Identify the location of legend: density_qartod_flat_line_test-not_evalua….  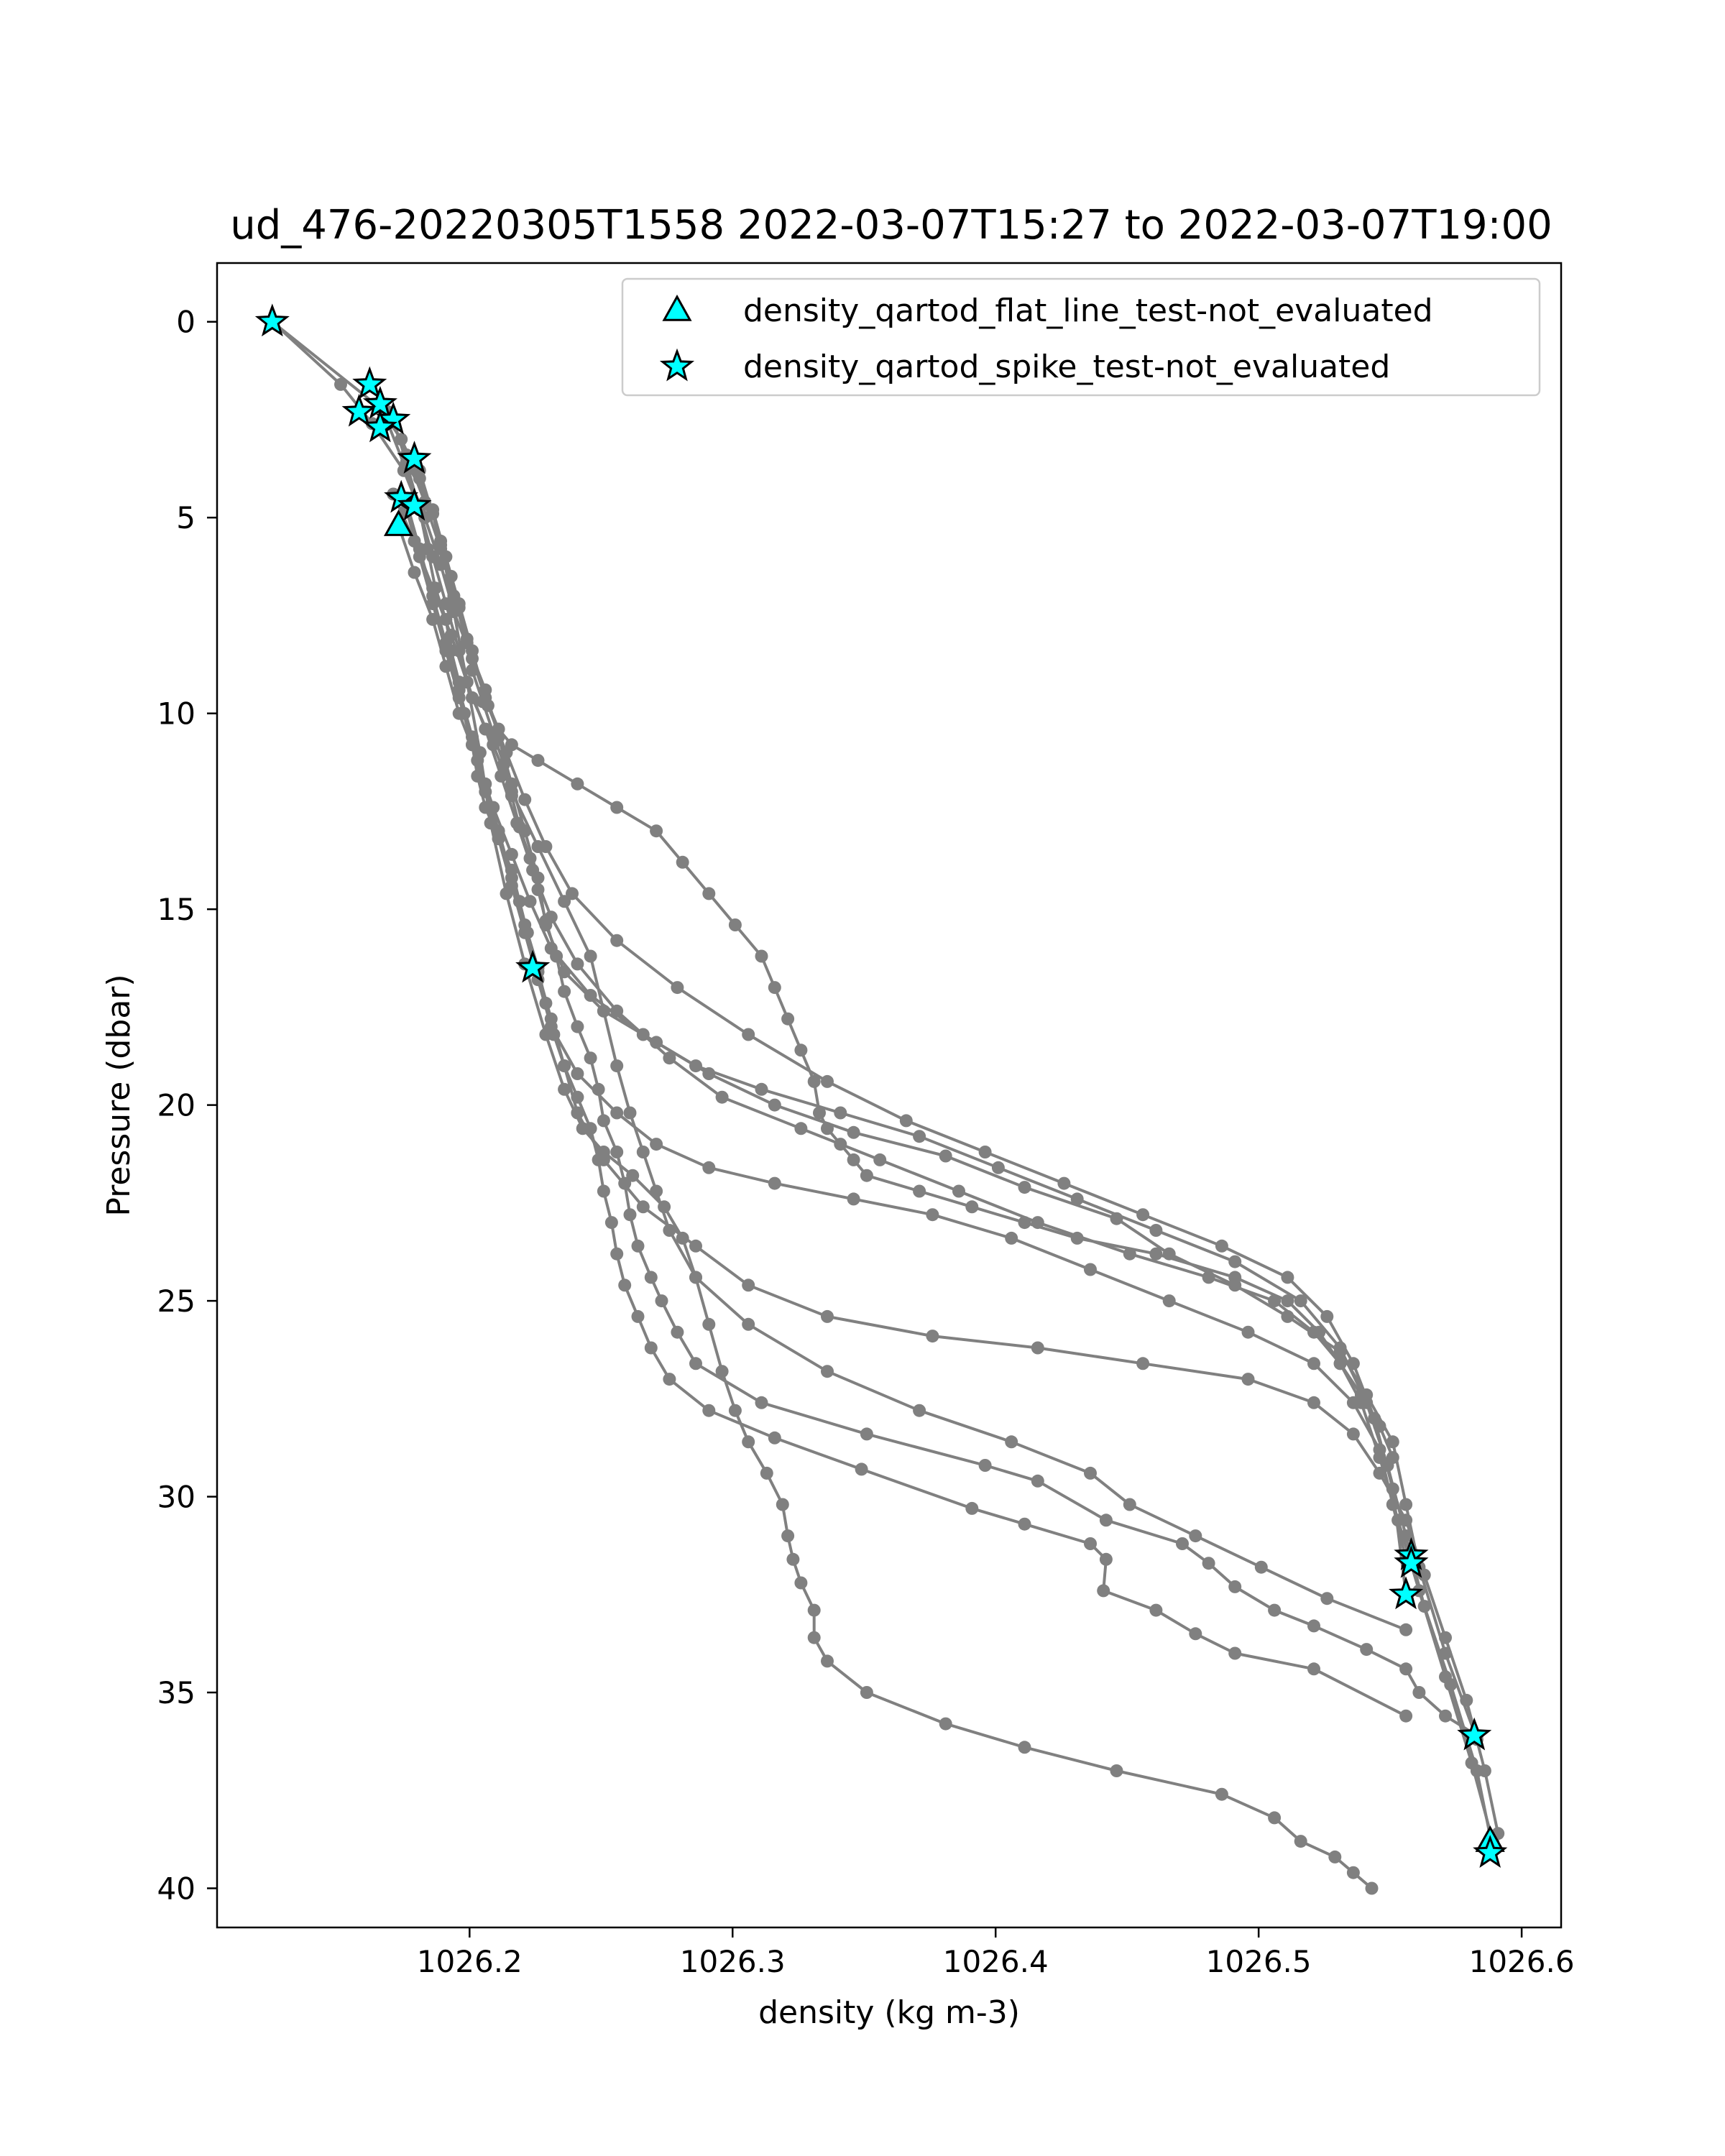
(1081, 337).